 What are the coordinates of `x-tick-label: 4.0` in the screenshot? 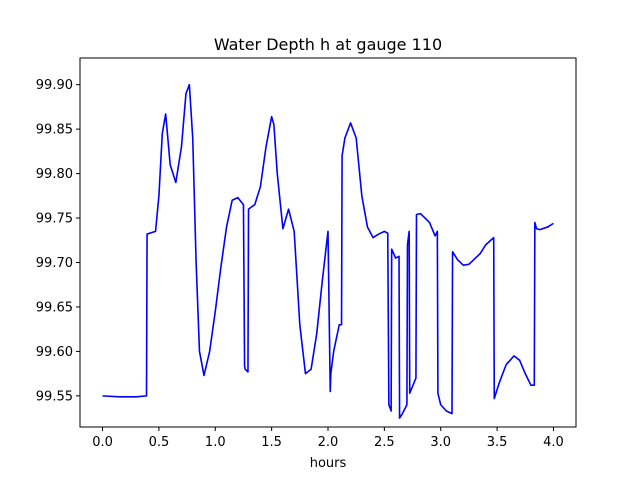 It's located at (553, 442).